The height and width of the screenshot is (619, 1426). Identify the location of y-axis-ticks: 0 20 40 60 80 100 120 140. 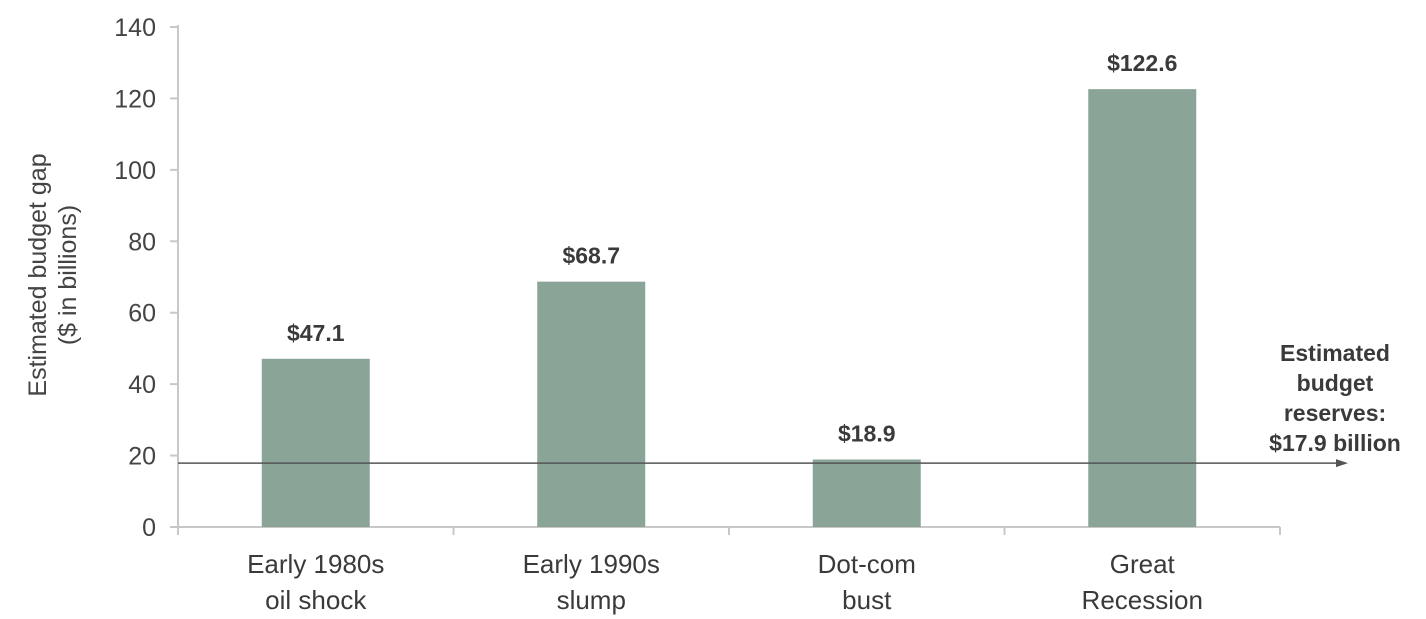
(146, 278).